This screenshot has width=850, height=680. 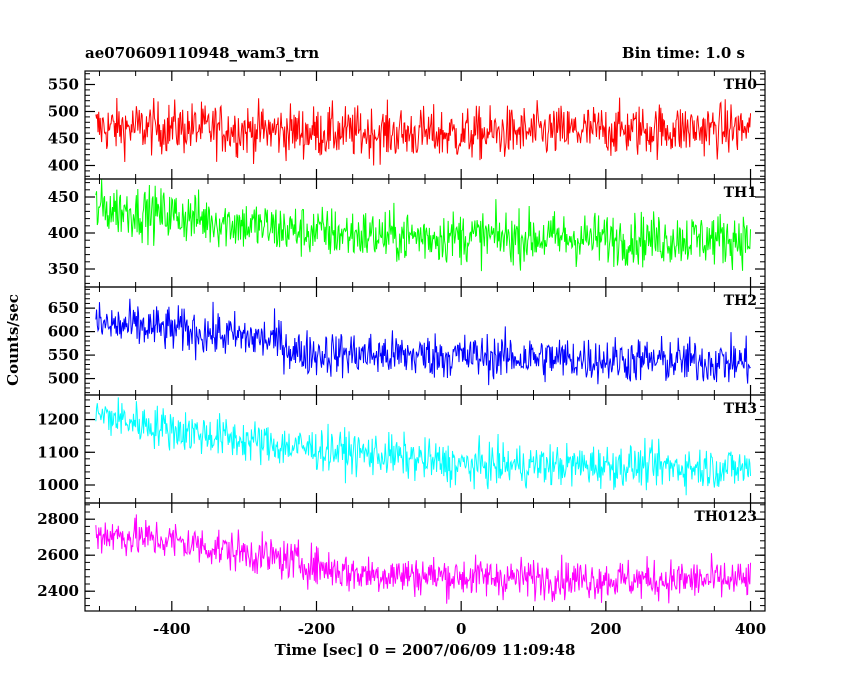 What do you see at coordinates (741, 85) in the screenshot?
I see `panel-label-th0: TH0` at bounding box center [741, 85].